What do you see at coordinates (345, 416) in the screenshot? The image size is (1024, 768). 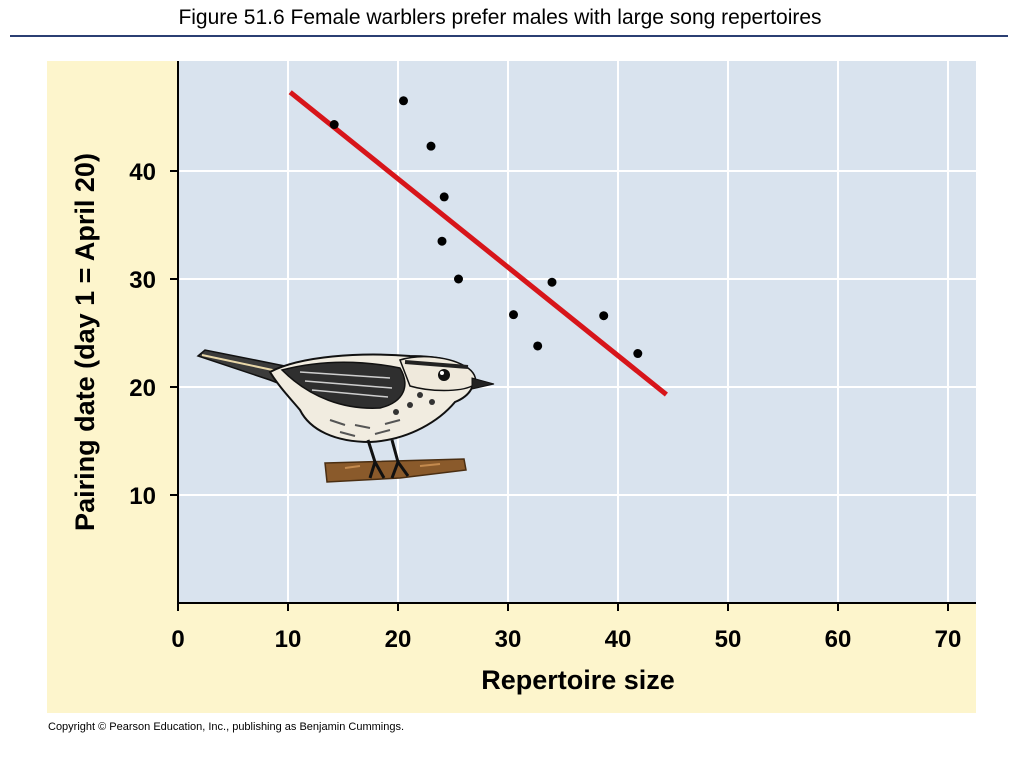 I see `warbler-bird-icon` at bounding box center [345, 416].